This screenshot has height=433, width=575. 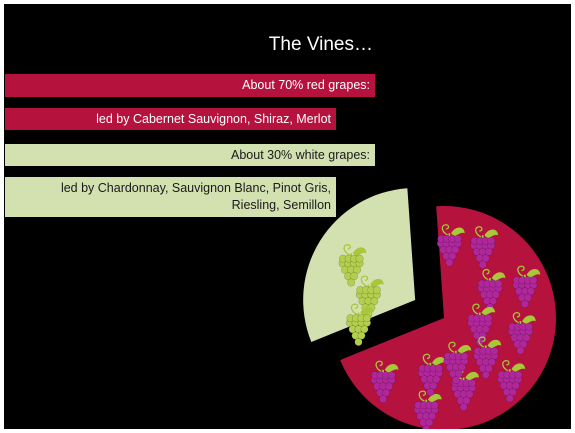 What do you see at coordinates (359, 266) in the screenshot?
I see `pie-slice-group-white-grapes` at bounding box center [359, 266].